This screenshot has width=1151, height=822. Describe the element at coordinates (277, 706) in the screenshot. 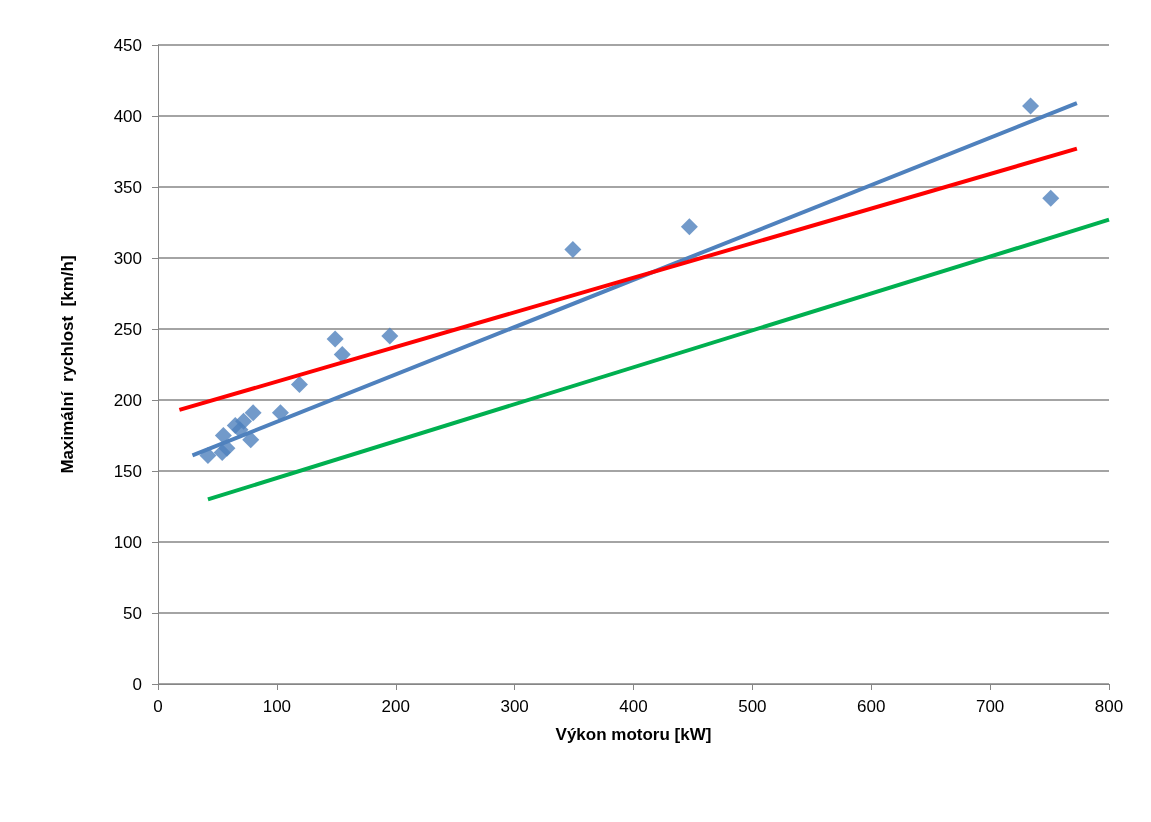

I see `x-tick-label: 100` at that location.